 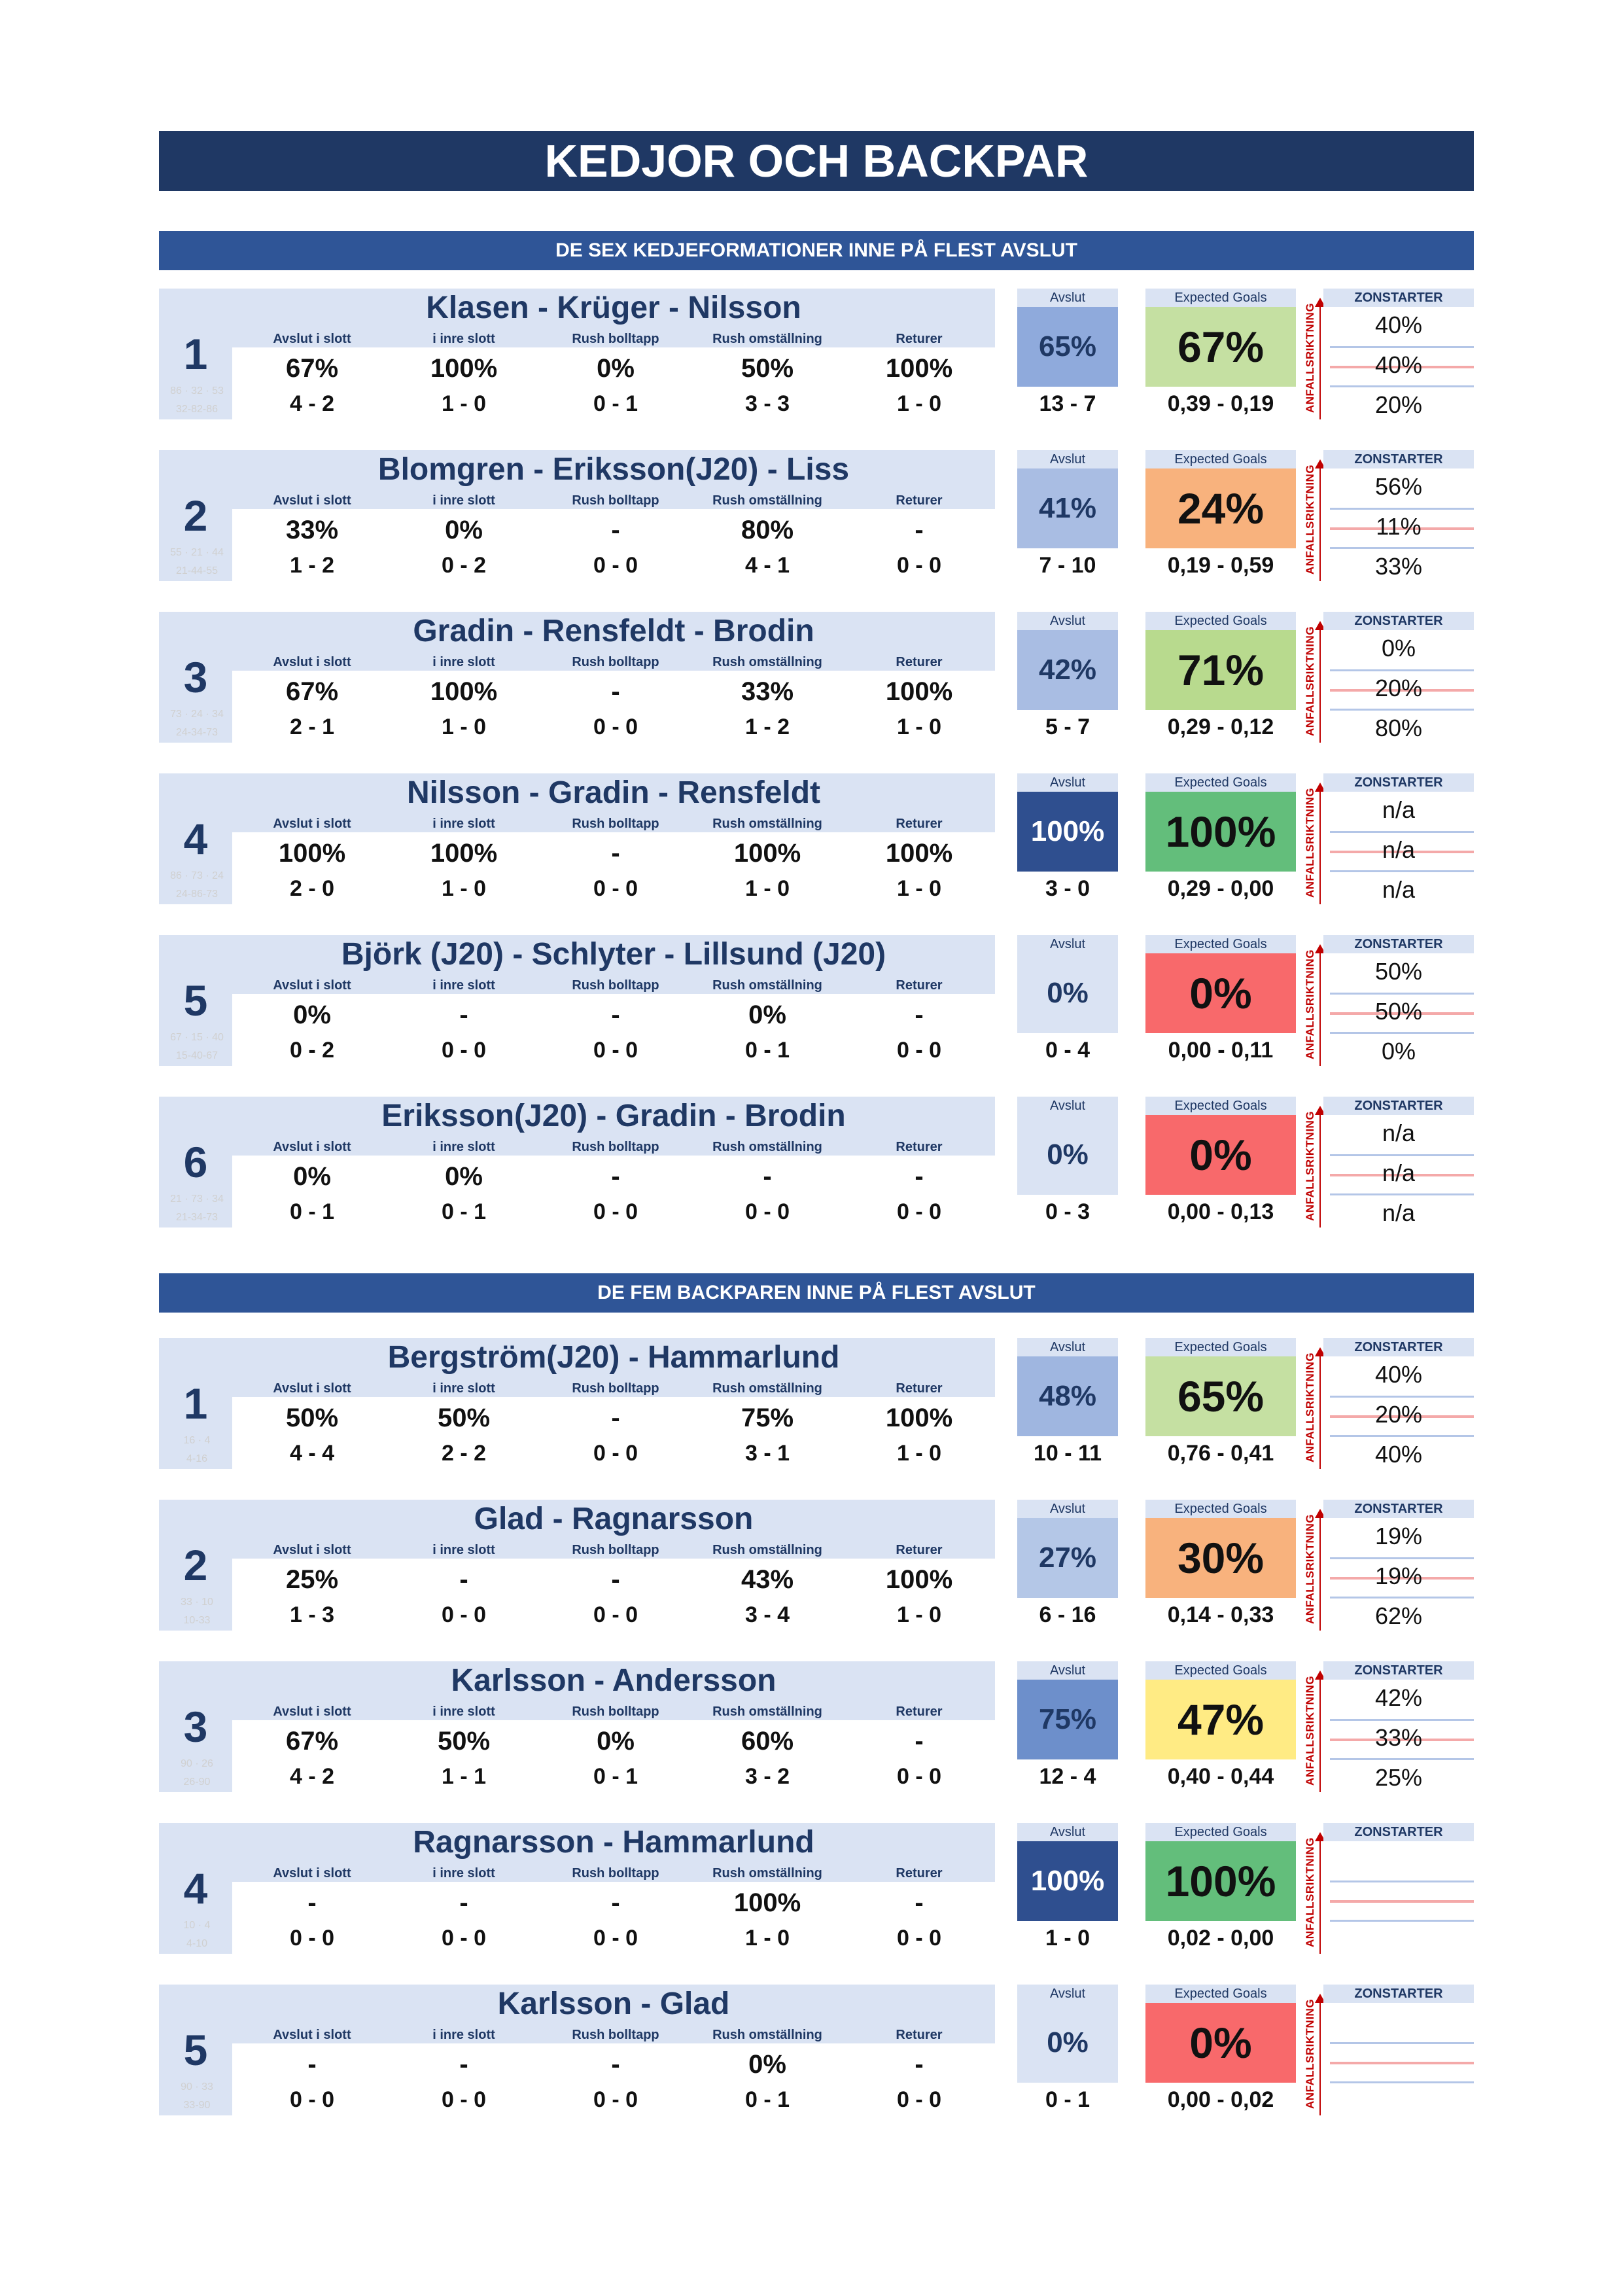 I want to click on zone-defensive: 80%, so click(x=1399, y=728).